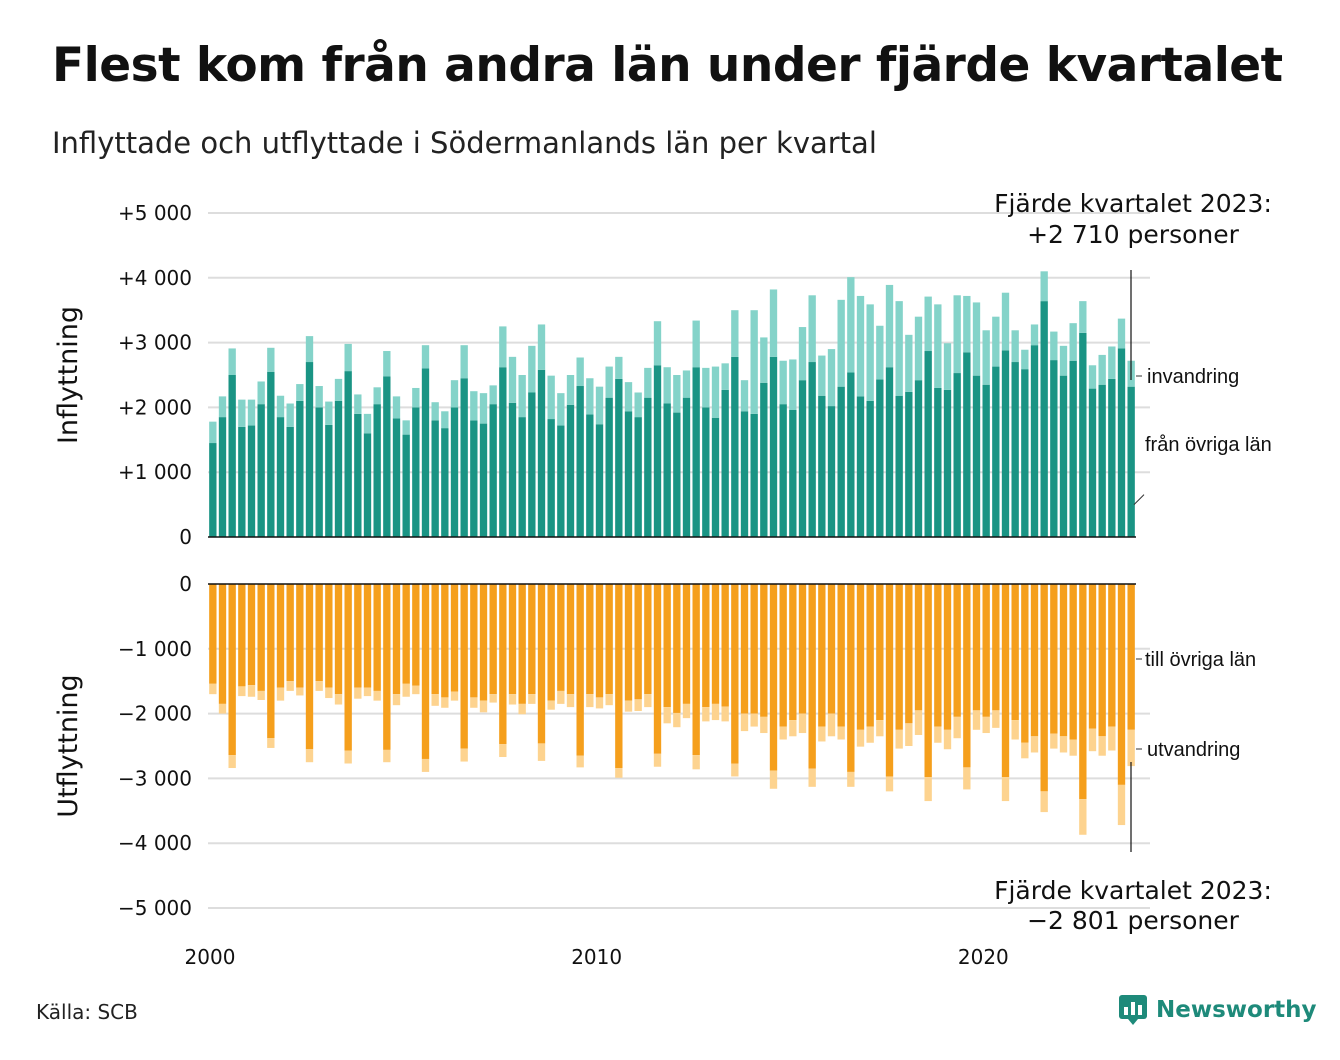  What do you see at coordinates (155, 407) in the screenshot?
I see `y-tick-label: +2 000` at bounding box center [155, 407].